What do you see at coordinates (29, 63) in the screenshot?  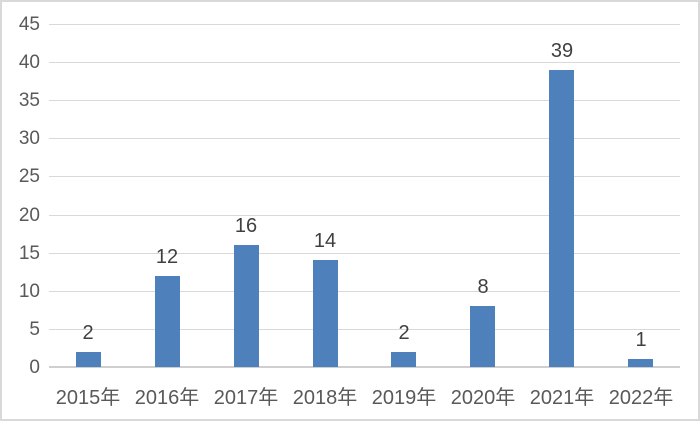 I see `y-tick-label: 40` at bounding box center [29, 63].